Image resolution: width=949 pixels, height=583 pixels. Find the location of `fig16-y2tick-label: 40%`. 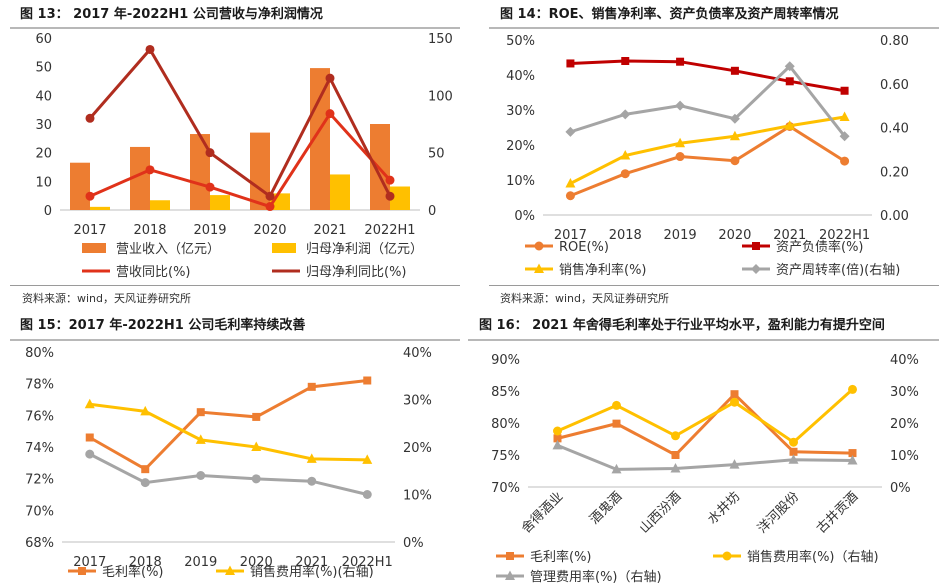

fig16-y2tick-label: 40% is located at coordinates (904, 360).